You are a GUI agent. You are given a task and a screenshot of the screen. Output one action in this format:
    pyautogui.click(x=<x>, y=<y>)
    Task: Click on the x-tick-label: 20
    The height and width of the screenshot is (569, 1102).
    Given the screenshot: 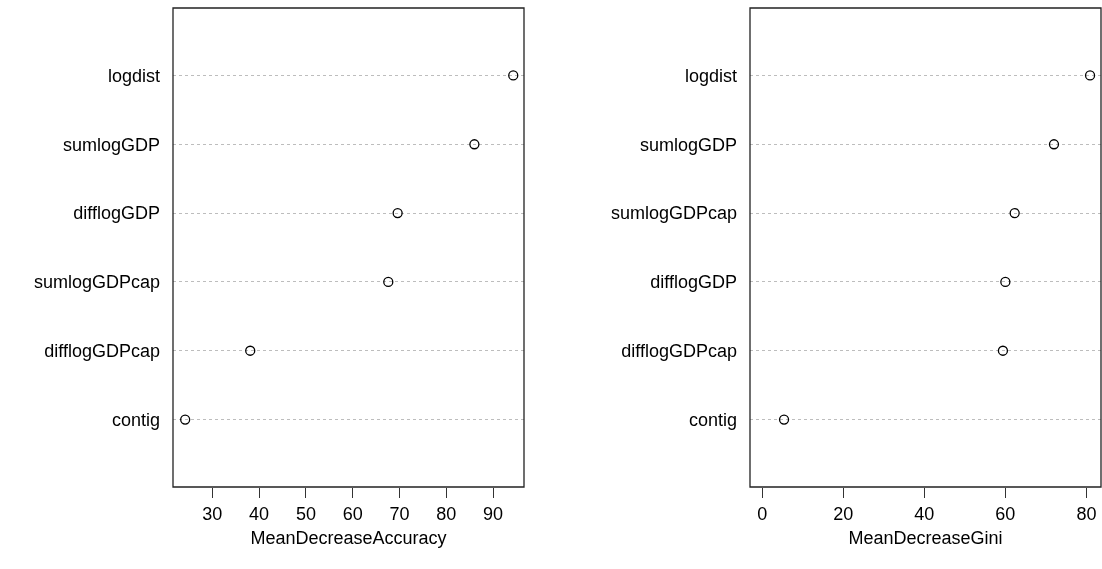 What is the action you would take?
    pyautogui.click(x=843, y=513)
    